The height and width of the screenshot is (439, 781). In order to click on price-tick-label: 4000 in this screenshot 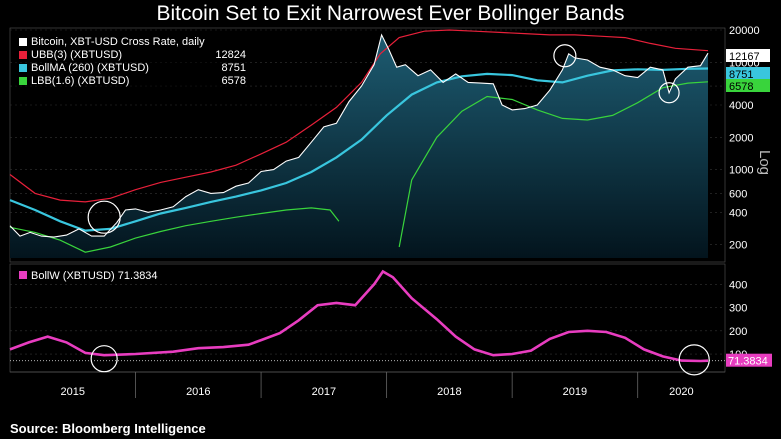, I will do `click(741, 106)`.